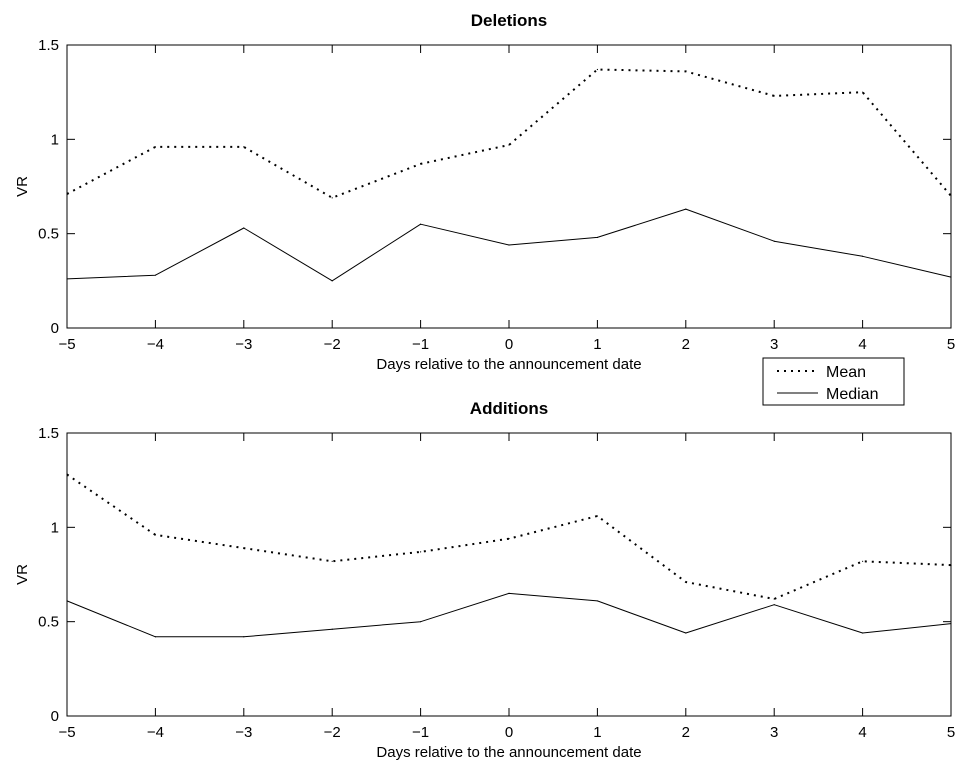 The height and width of the screenshot is (767, 958). I want to click on deletions-y-tick-label: 0, so click(55, 328).